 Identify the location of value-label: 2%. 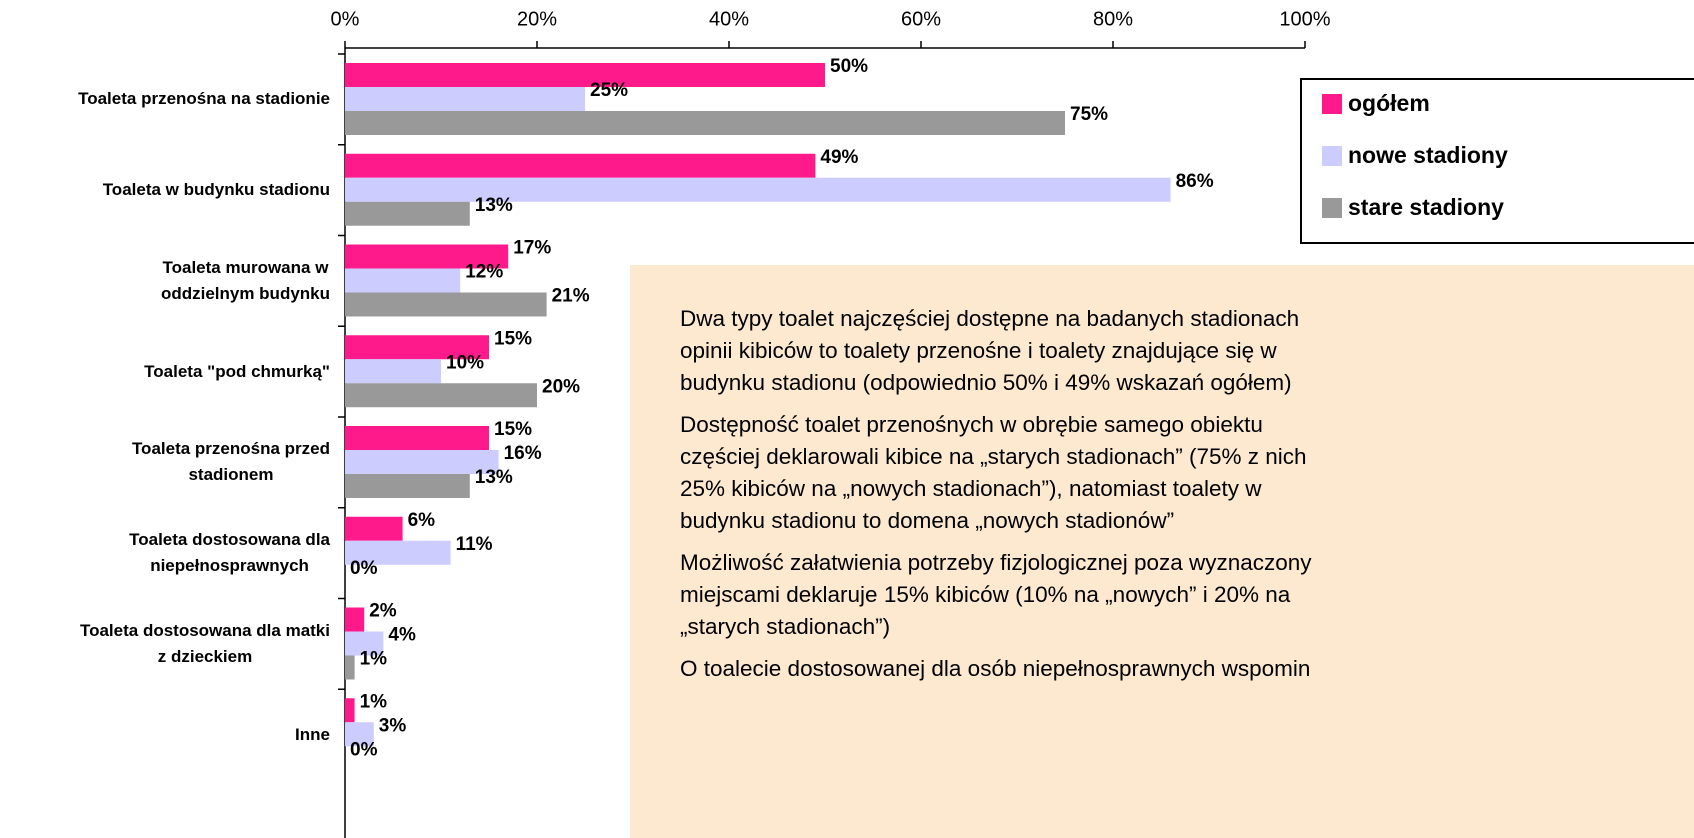
(383, 611).